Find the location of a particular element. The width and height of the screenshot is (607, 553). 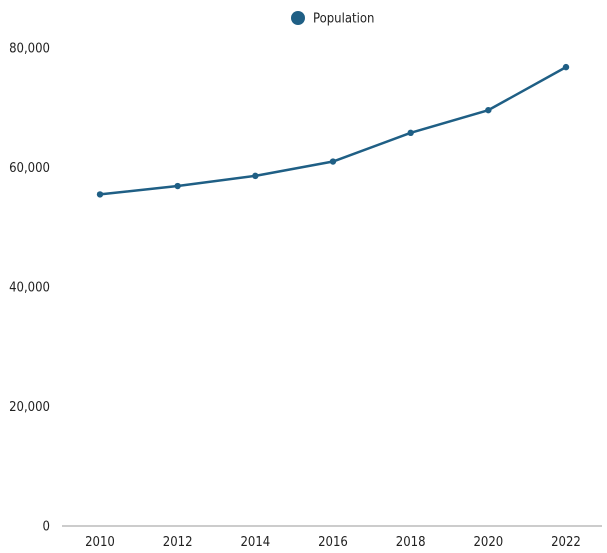

legend: Population is located at coordinates (332, 19).